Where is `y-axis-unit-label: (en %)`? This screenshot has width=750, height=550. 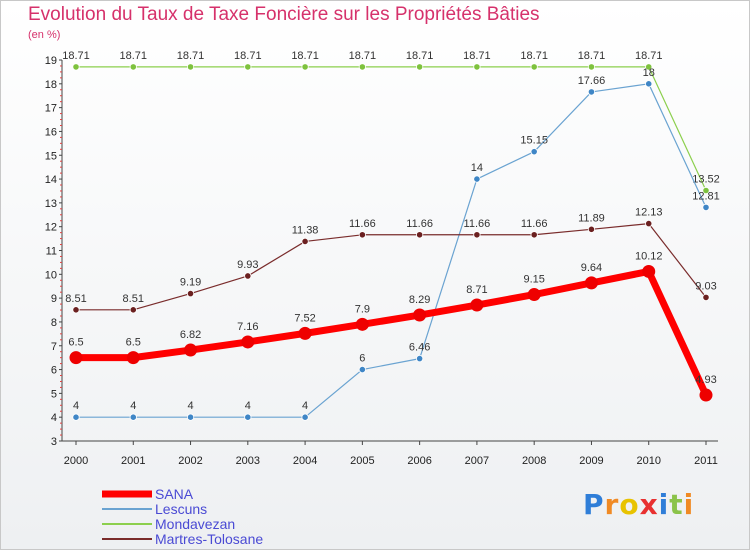 y-axis-unit-label: (en %) is located at coordinates (44, 35).